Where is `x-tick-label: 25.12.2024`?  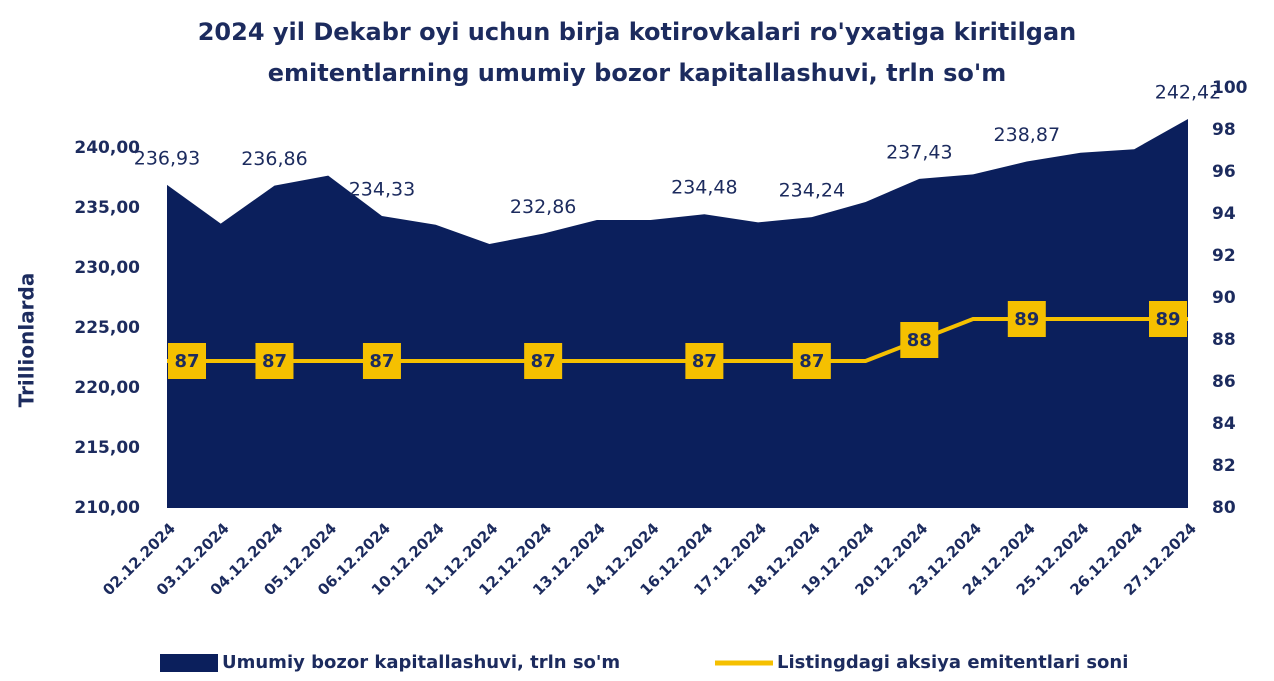
x-tick-label: 25.12.2024 is located at coordinates (1053, 559).